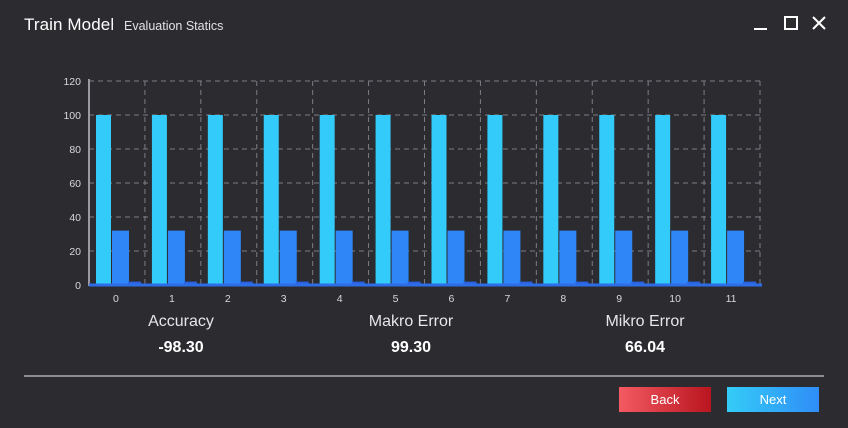 The height and width of the screenshot is (428, 848). What do you see at coordinates (507, 299) in the screenshot?
I see `x-tick-label: 7` at bounding box center [507, 299].